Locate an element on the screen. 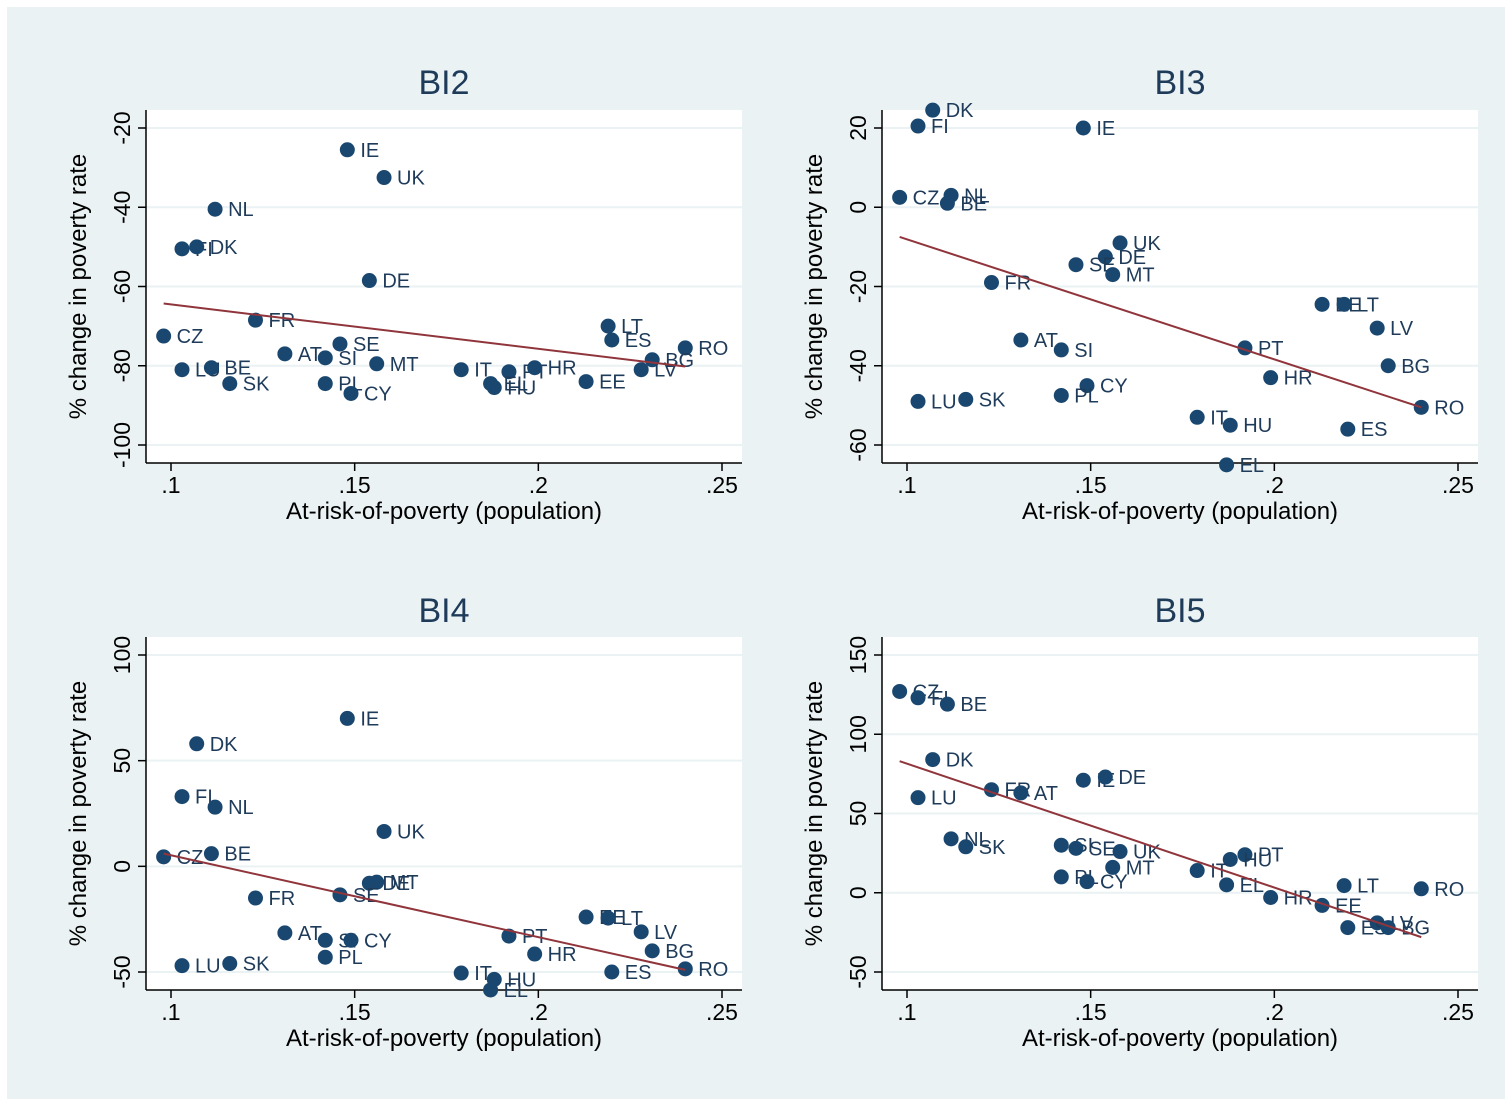 The image size is (1512, 1107). point-label-dk: DK is located at coordinates (960, 111).